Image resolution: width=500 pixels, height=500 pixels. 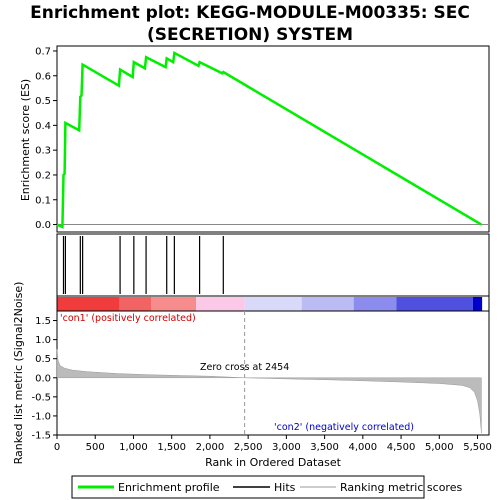 What do you see at coordinates (244, 367) in the screenshot?
I see `zero-cross-annotation: Zero cross at 2454` at bounding box center [244, 367].